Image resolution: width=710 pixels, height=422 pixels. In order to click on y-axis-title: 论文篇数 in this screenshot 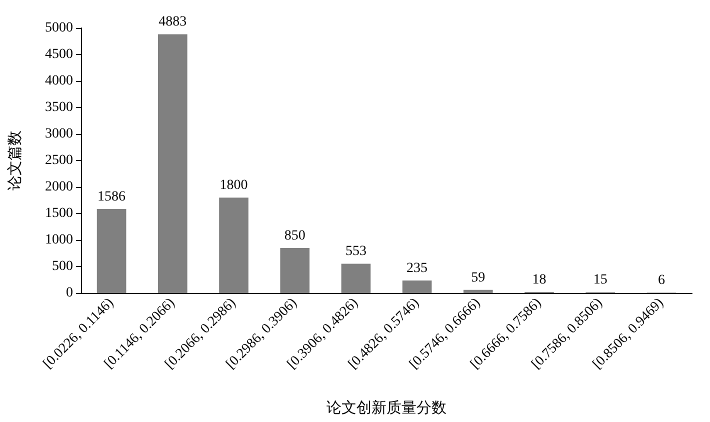, I will do `click(15, 160)`.